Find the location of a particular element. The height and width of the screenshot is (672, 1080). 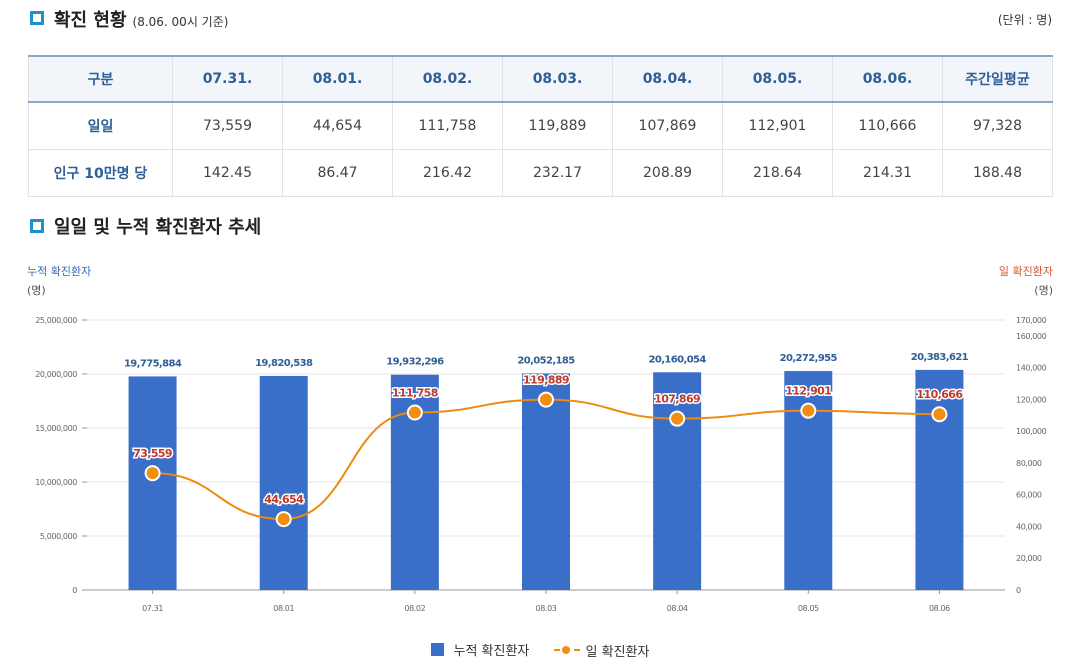

left-tick-label: 20,000,000 is located at coordinates (56, 374).